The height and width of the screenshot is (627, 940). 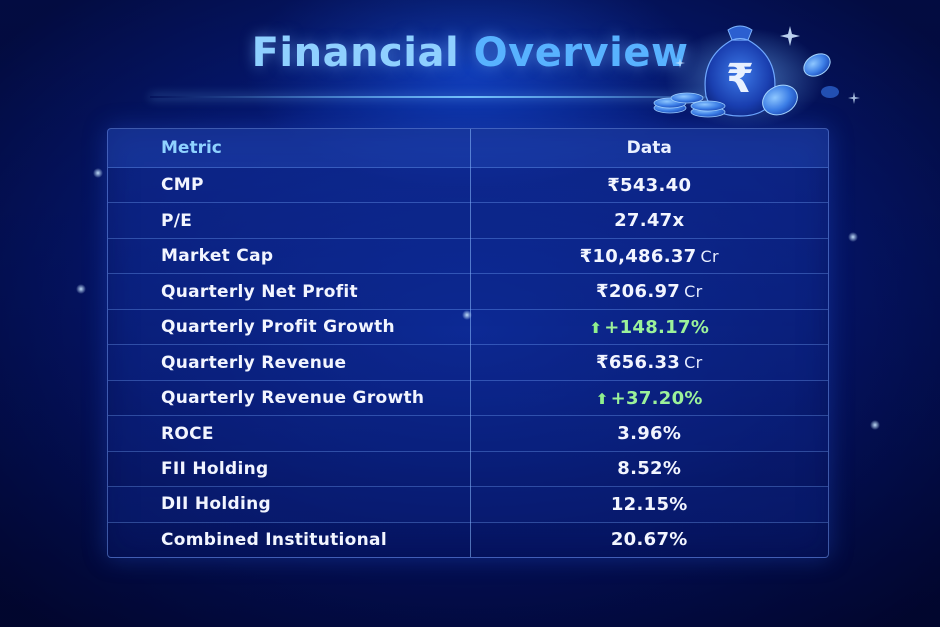 I want to click on table-row: Quarterly Profit Growth ⬆ +148.17%, so click(x=468, y=327).